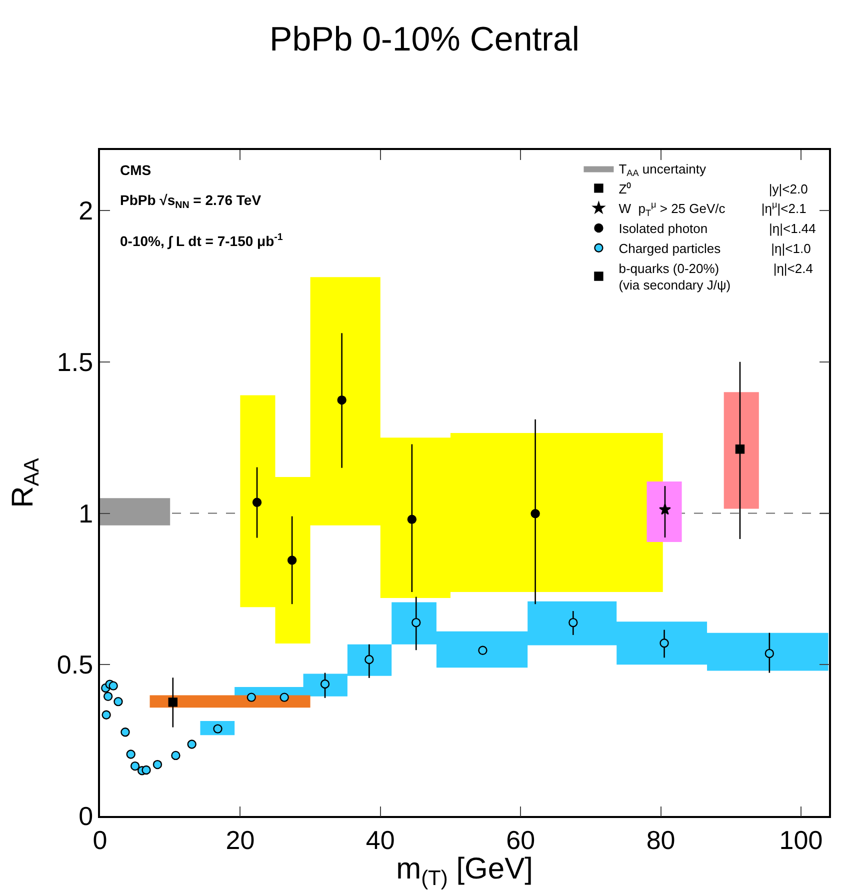  What do you see at coordinates (75, 665) in the screenshot?
I see `y-tick-label: 0.5` at bounding box center [75, 665].